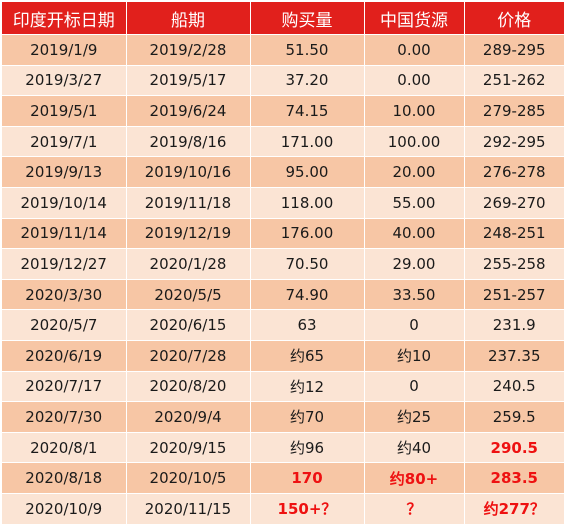 Image resolution: width=566 pixels, height=524 pixels. What do you see at coordinates (187, 478) in the screenshot?
I see `cell-ship-date: 2020/10/5` at bounding box center [187, 478].